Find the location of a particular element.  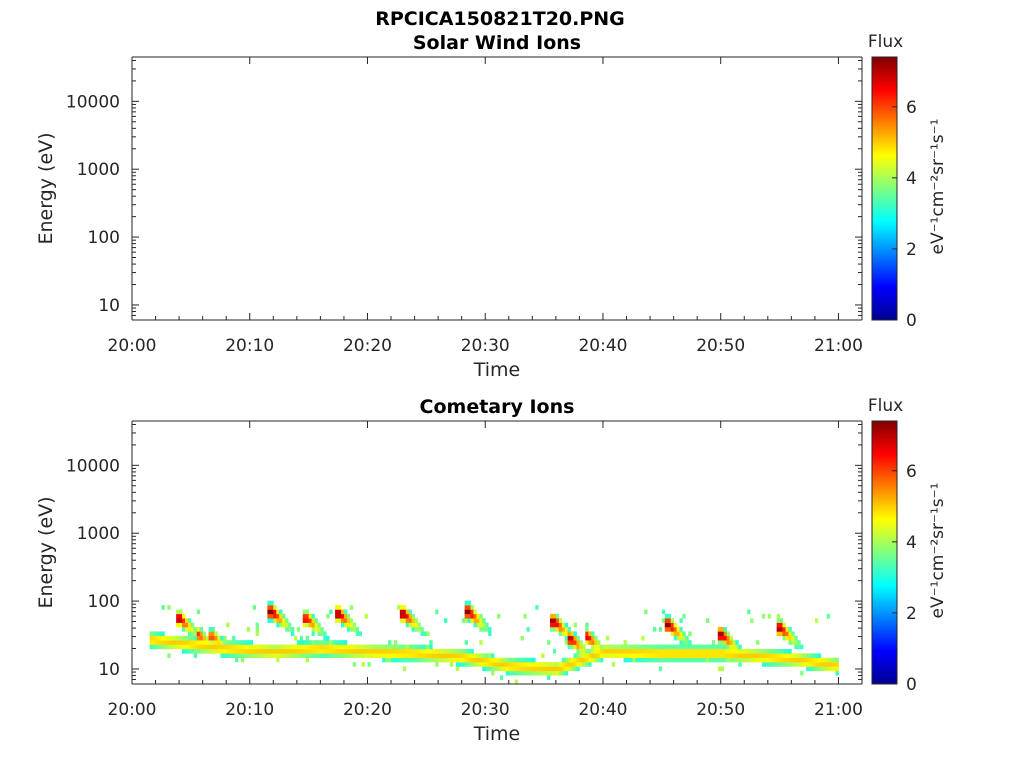

y-tick-label: 10 is located at coordinates (109, 670).